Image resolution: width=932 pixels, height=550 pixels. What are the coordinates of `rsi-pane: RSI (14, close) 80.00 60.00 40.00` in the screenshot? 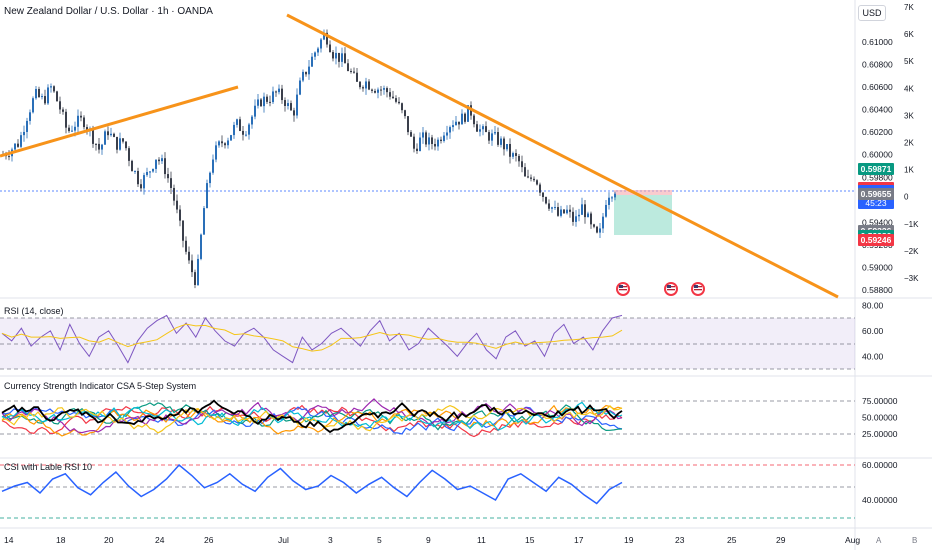 It's located at (442, 335).